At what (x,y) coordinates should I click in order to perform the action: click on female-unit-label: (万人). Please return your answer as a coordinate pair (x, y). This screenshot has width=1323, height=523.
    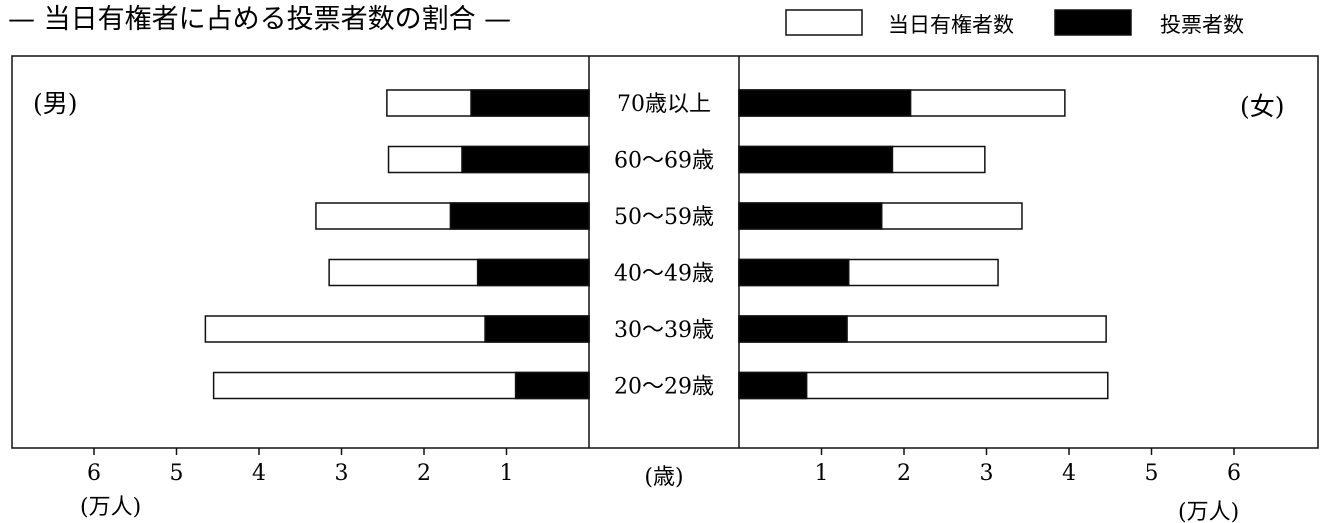
    Looking at the image, I should click on (1208, 511).